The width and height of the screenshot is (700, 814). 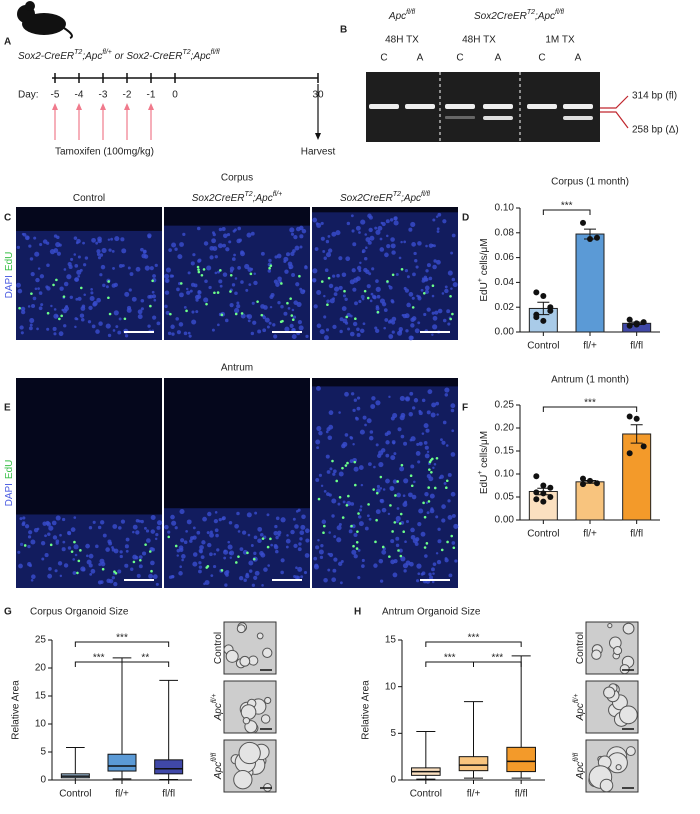 What do you see at coordinates (643, 322) in the screenshot?
I see `data-point` at bounding box center [643, 322].